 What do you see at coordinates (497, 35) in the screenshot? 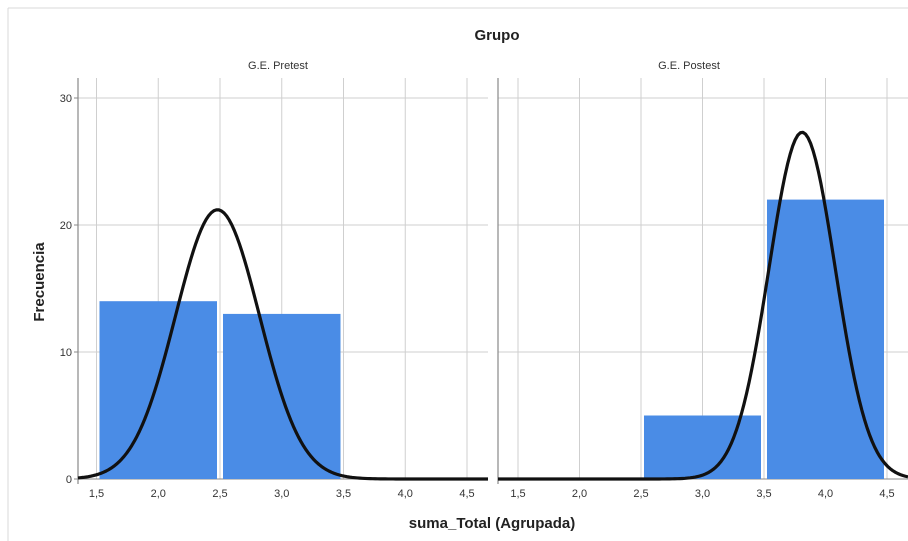
I see `chart-title: Grupo` at bounding box center [497, 35].